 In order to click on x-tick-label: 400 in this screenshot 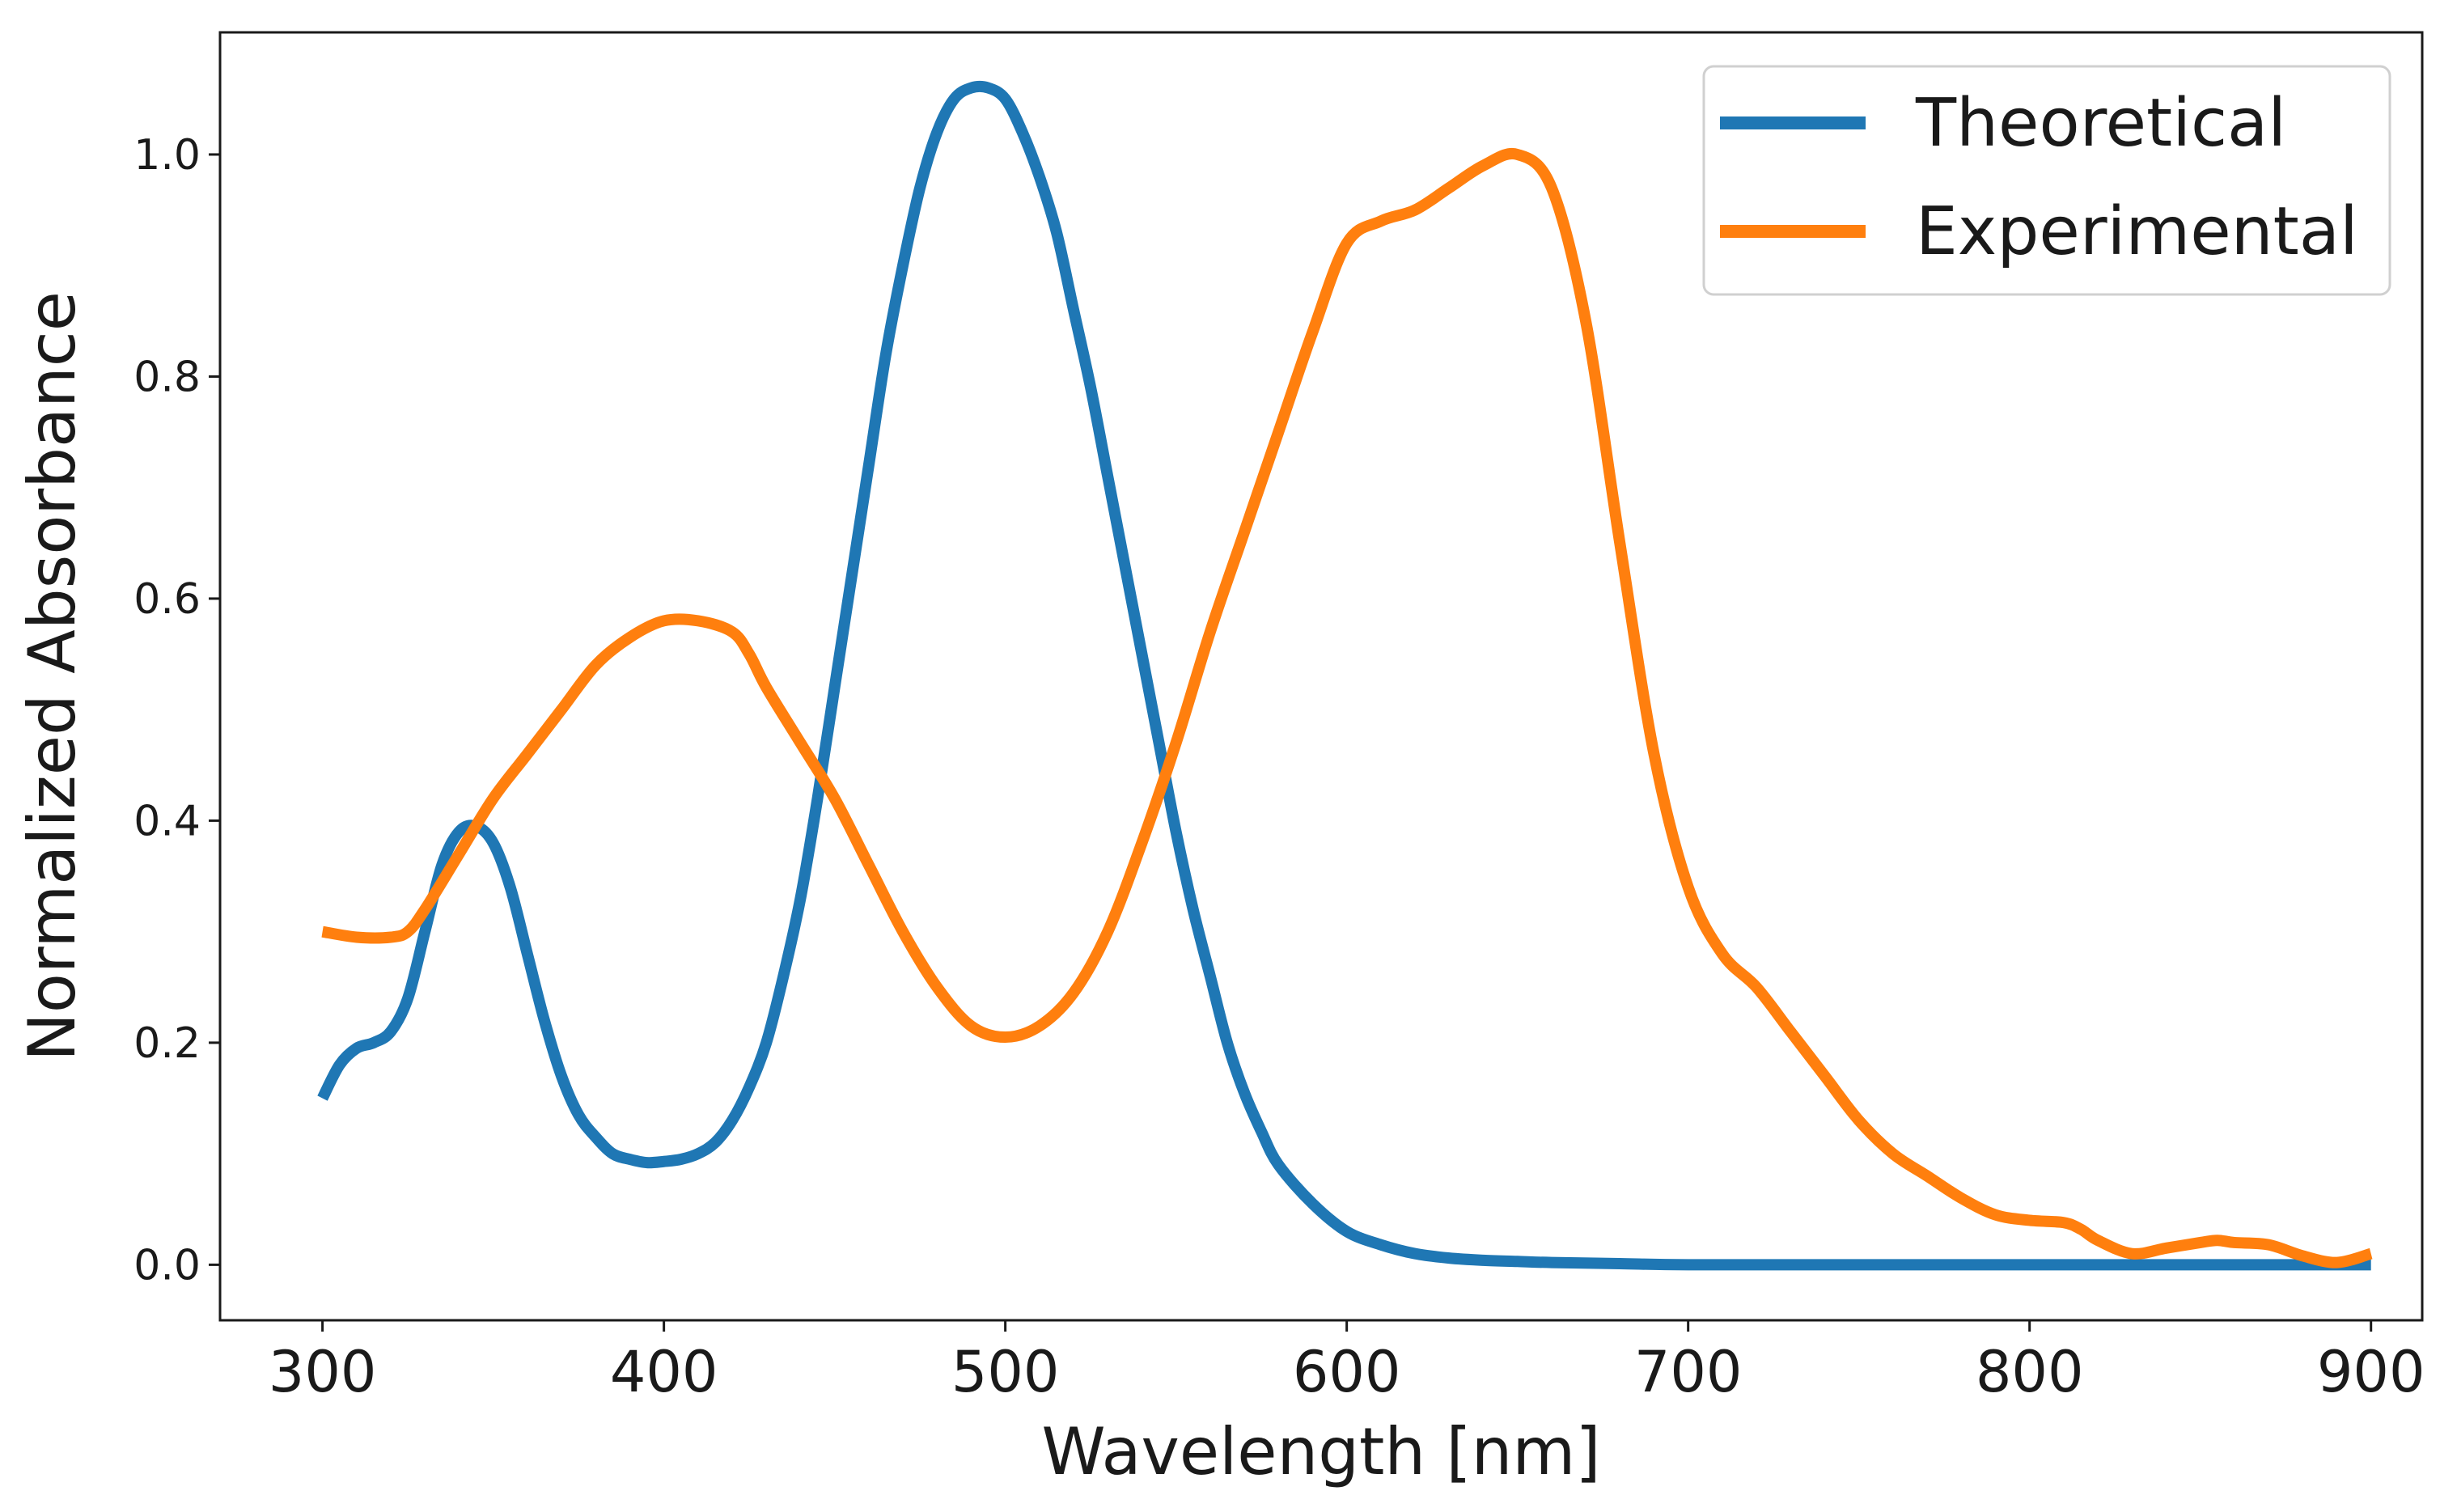, I will do `click(664, 1372)`.